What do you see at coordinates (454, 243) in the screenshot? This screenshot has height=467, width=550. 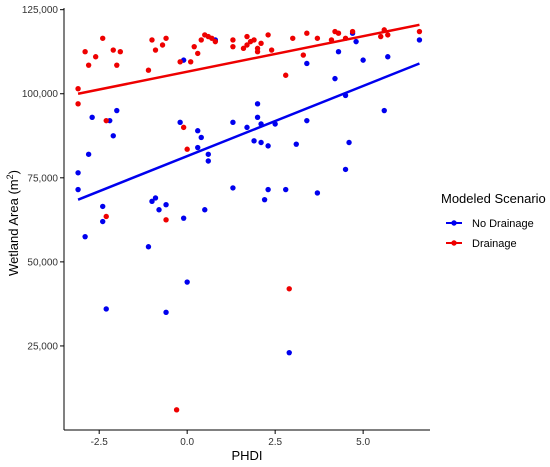 I see `legend-key-point` at bounding box center [454, 243].